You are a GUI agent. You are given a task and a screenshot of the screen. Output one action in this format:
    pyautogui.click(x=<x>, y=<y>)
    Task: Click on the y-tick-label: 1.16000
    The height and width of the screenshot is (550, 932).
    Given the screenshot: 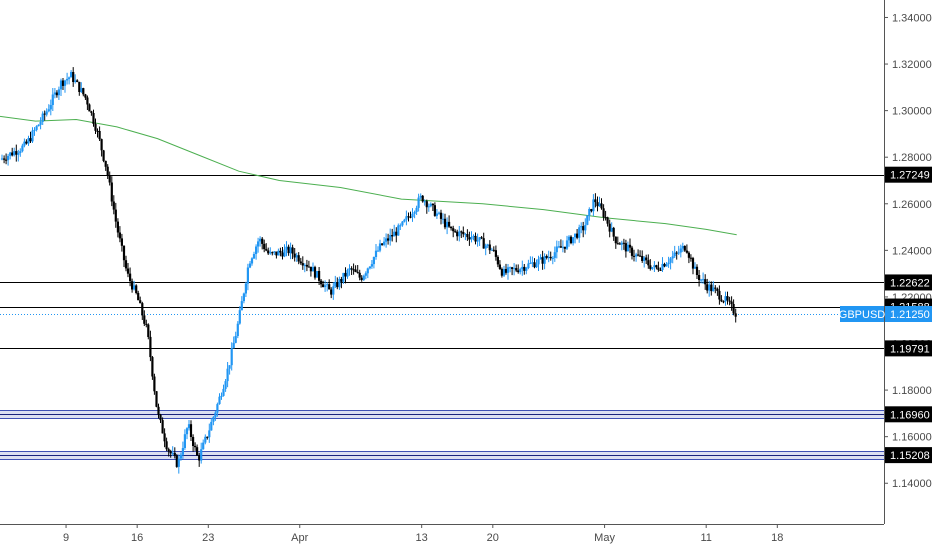 What is the action you would take?
    pyautogui.click(x=912, y=438)
    